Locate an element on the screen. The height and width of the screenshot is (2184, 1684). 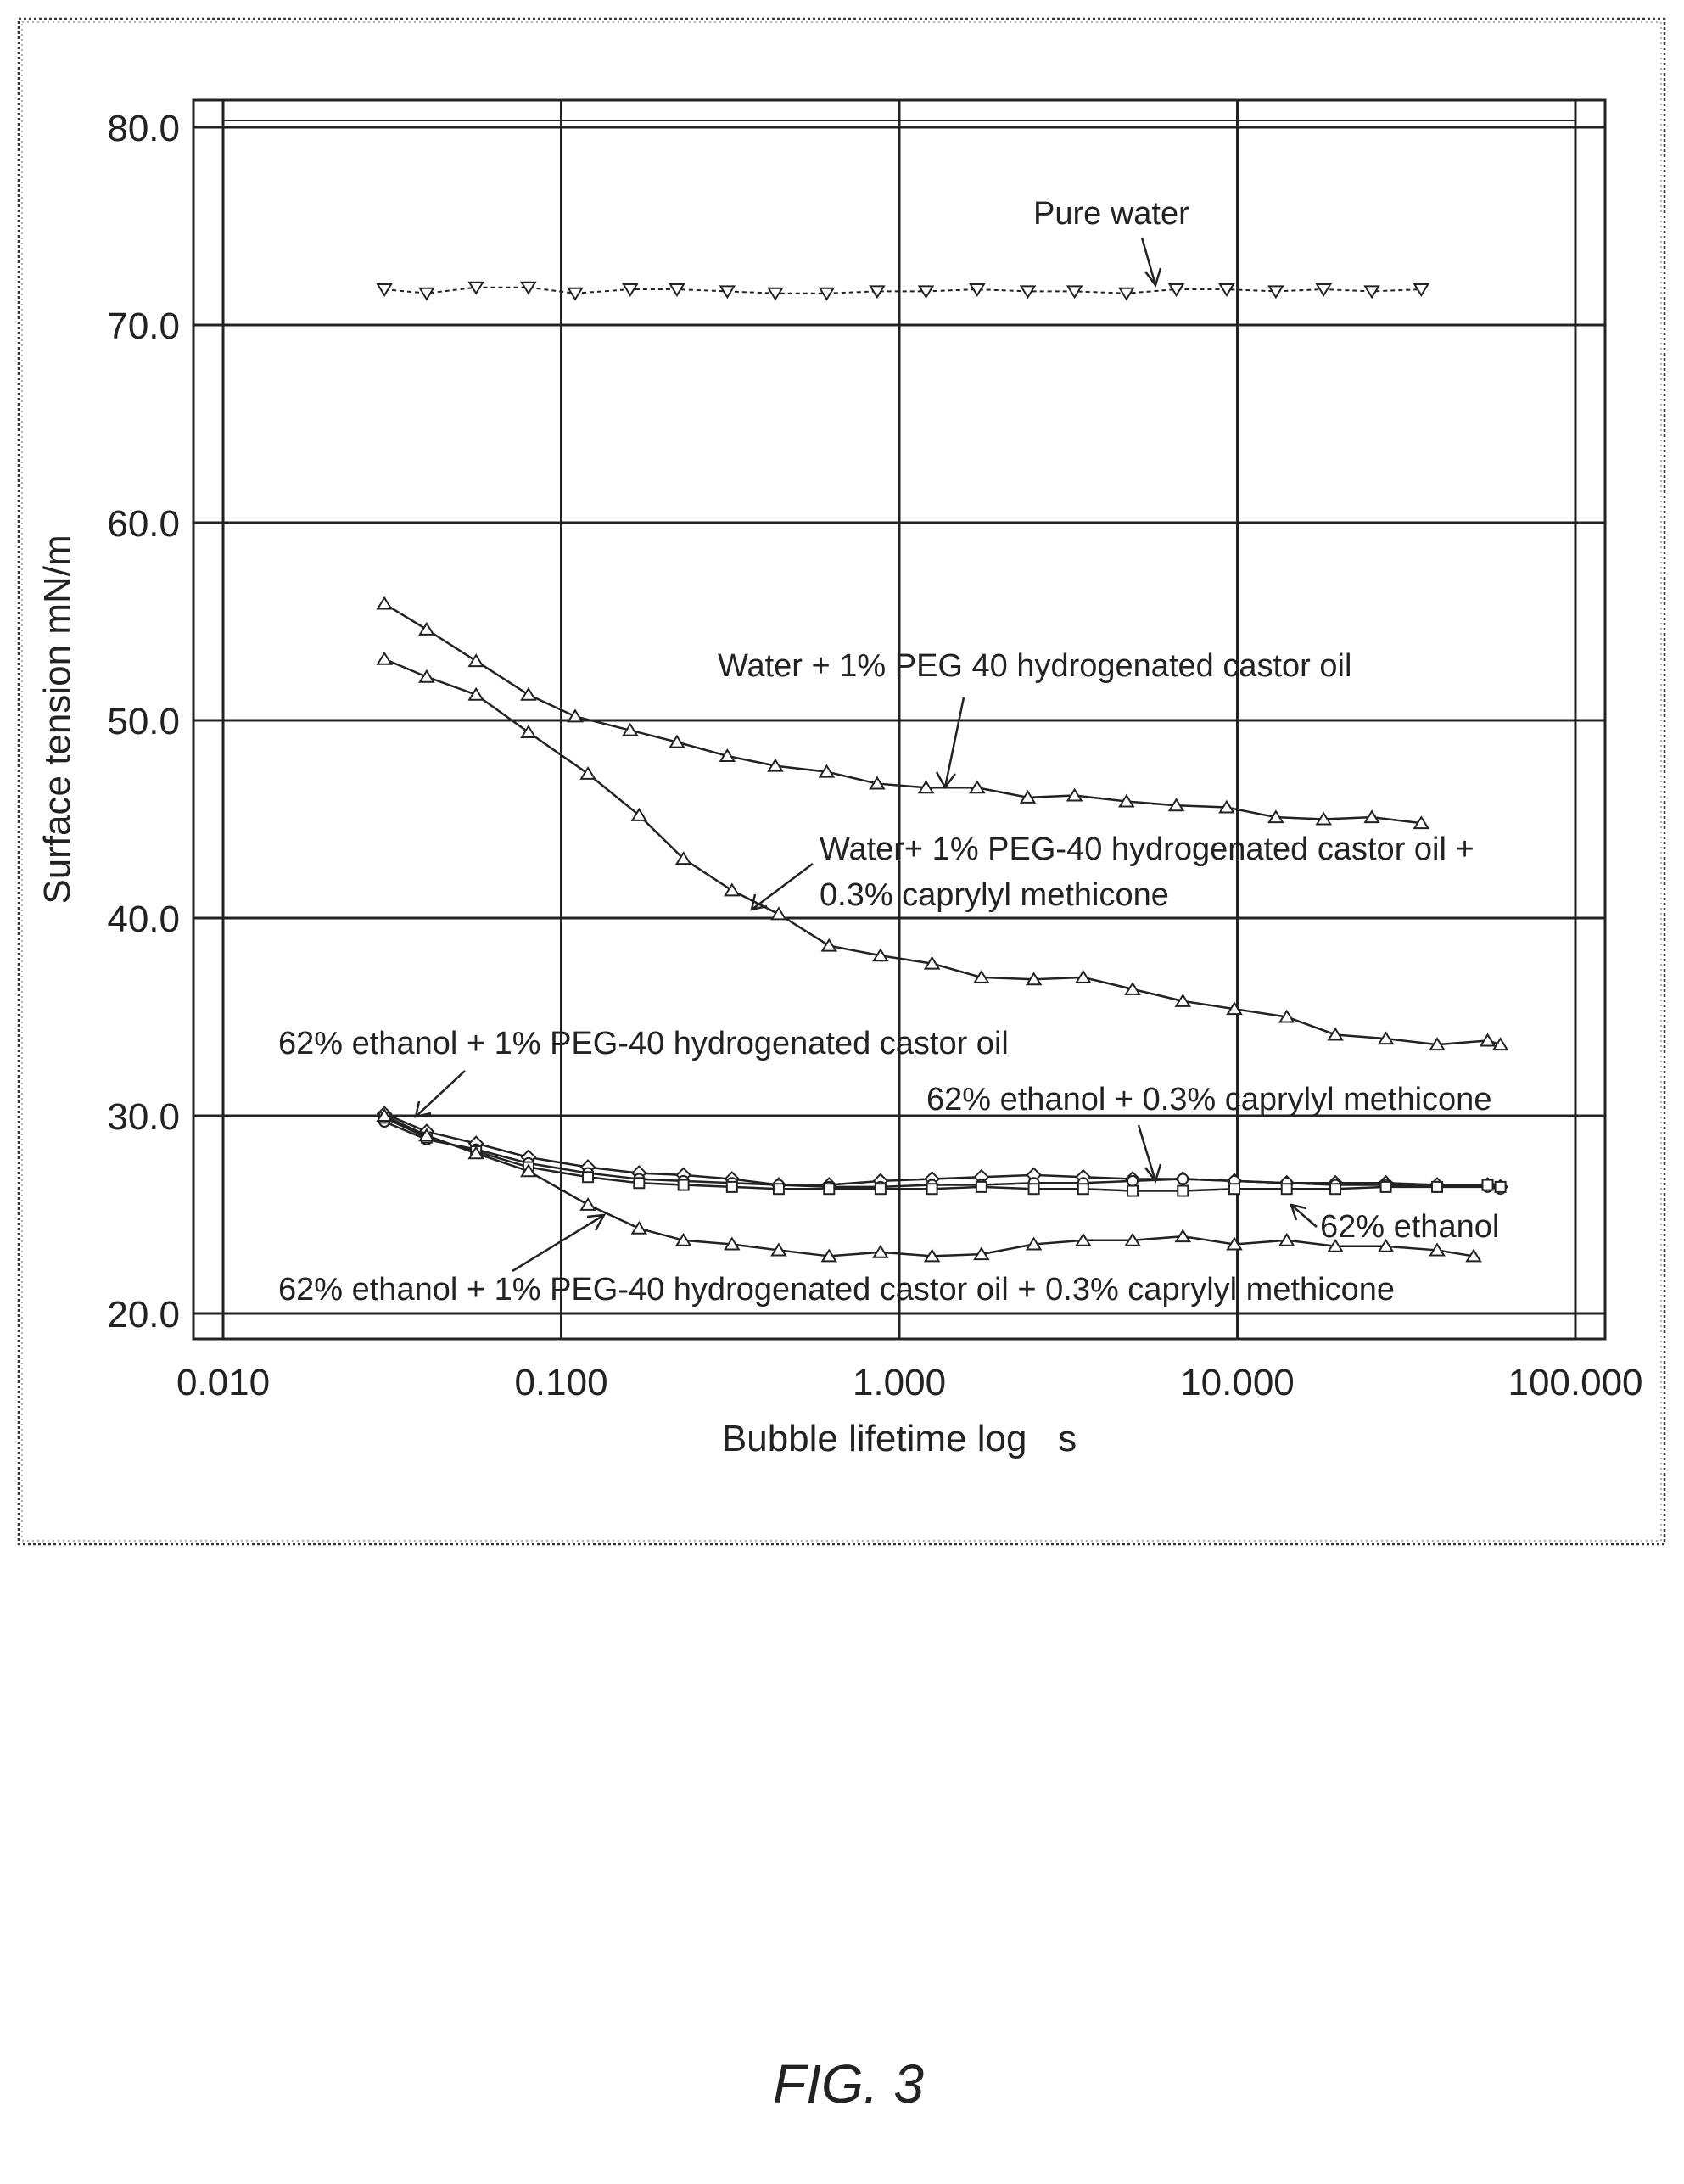
y-tick-label: 60.0 is located at coordinates (143, 524).